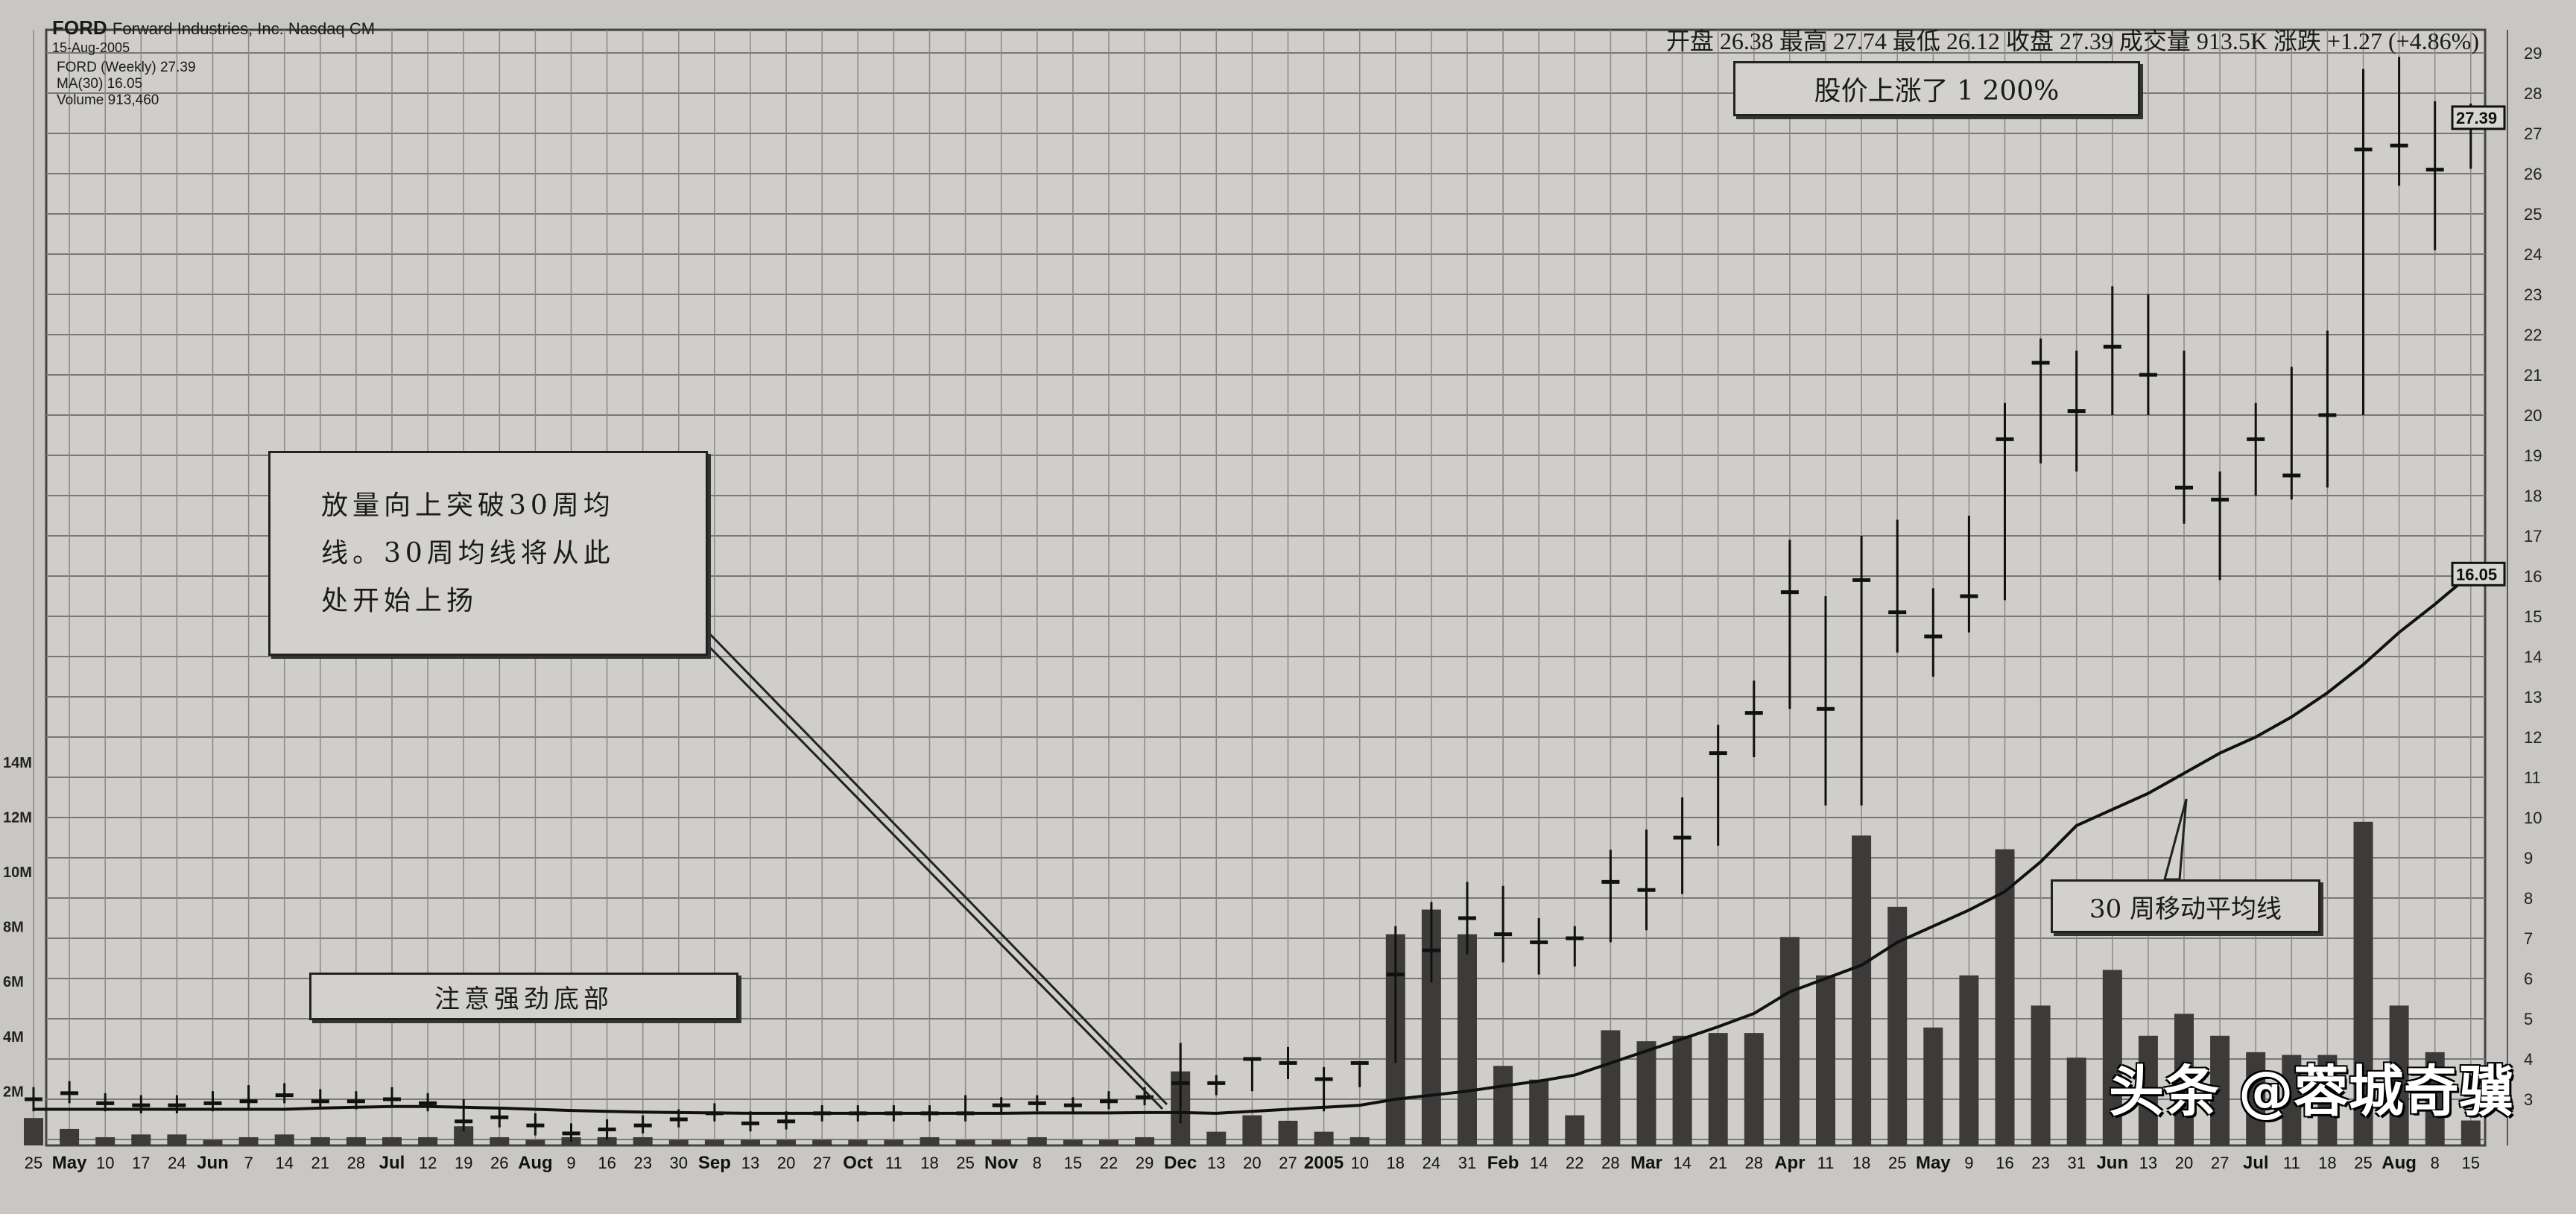 The image size is (2576, 1214). Describe the element at coordinates (33, 1163) in the screenshot. I see `x-tick-label: 25` at that location.